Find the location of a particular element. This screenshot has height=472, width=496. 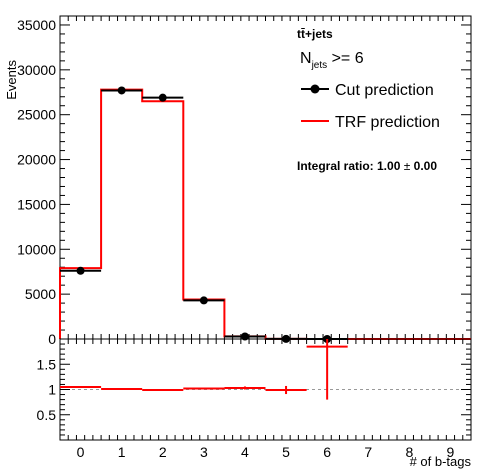

njets-cut: >= 6 is located at coordinates (345, 58).